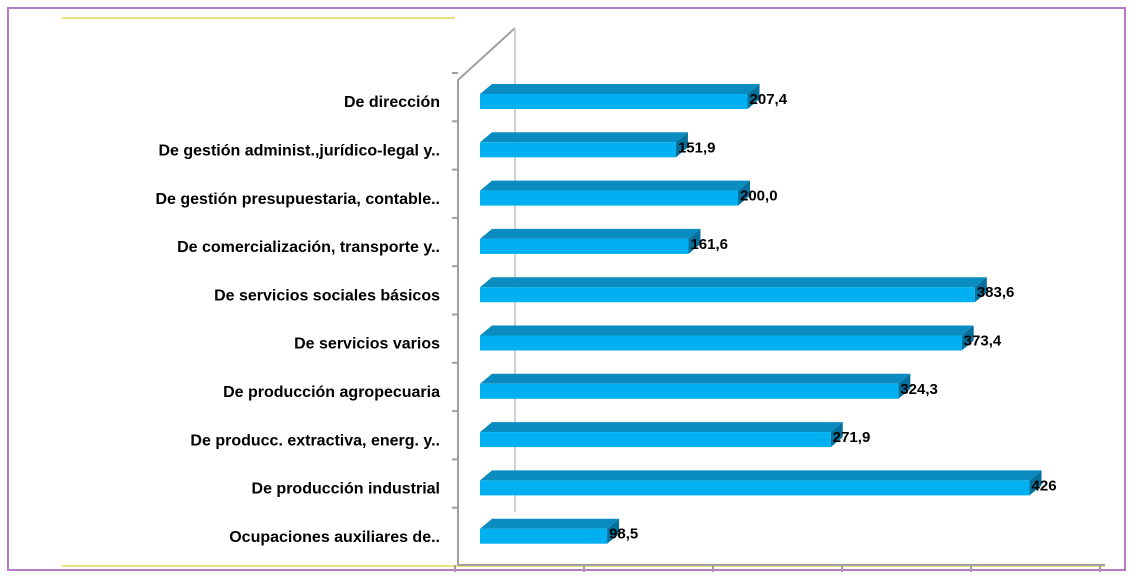 This screenshot has height=584, width=1133. What do you see at coordinates (983, 340) in the screenshot?
I see `value-label: 373,4` at bounding box center [983, 340].